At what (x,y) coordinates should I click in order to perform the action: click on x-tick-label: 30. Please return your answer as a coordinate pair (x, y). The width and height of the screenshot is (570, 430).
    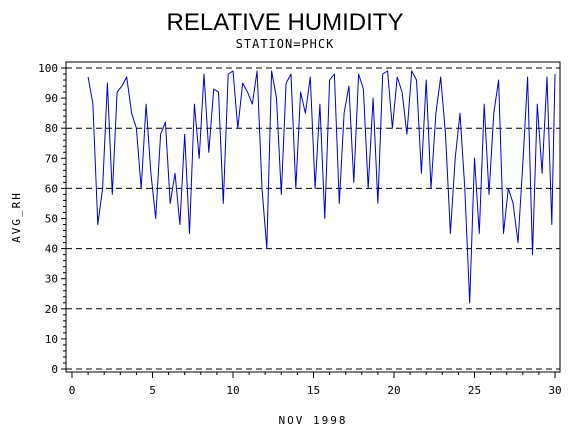
    Looking at the image, I should click on (554, 390).